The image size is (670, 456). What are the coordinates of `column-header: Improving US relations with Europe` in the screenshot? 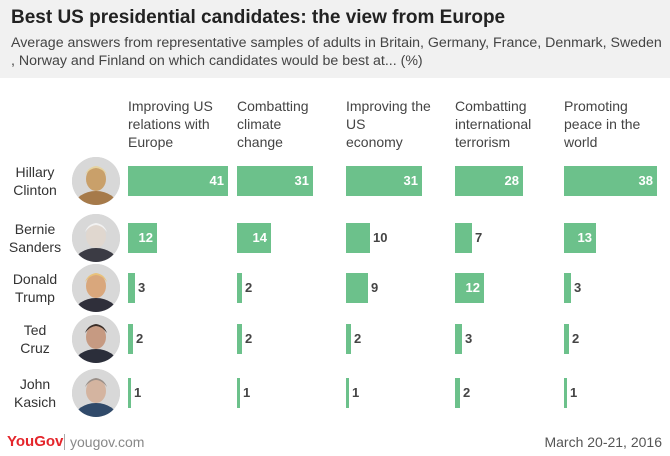 It's located at (180, 124).